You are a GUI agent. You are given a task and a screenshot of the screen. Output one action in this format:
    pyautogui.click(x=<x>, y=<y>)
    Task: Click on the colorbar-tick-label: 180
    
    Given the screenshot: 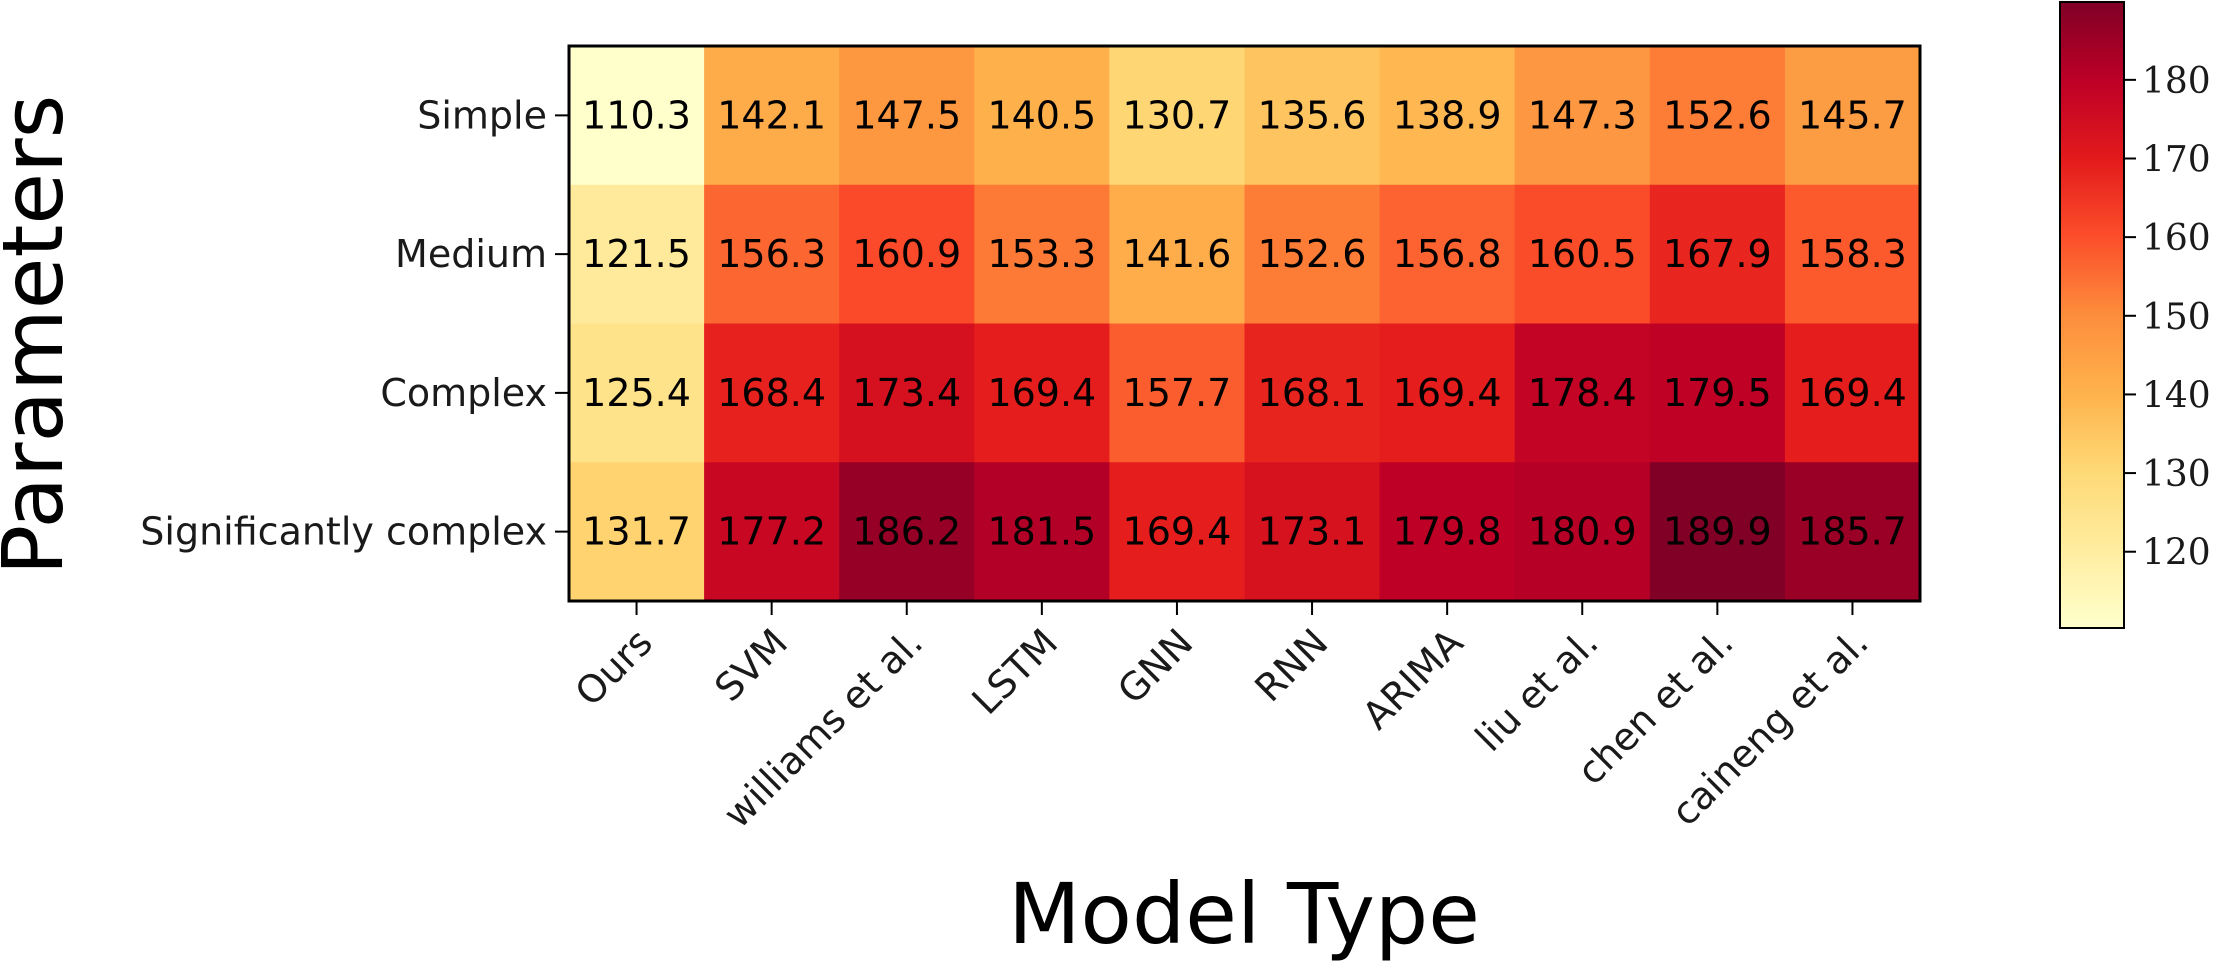 What is the action you would take?
    pyautogui.click(x=2176, y=81)
    